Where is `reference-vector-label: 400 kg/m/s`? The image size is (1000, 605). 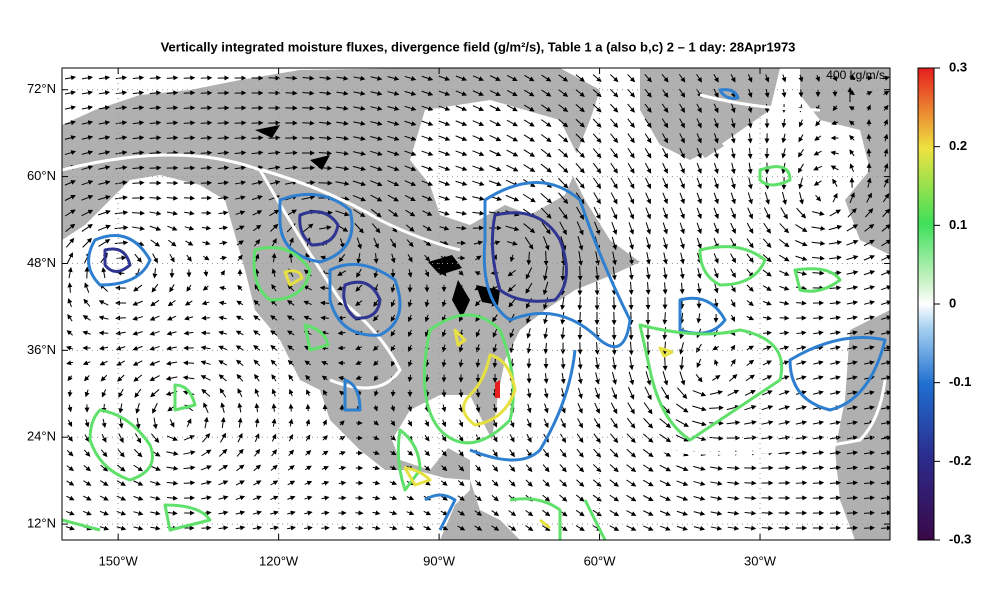 reference-vector-label: 400 kg/m/s is located at coordinates (855, 75).